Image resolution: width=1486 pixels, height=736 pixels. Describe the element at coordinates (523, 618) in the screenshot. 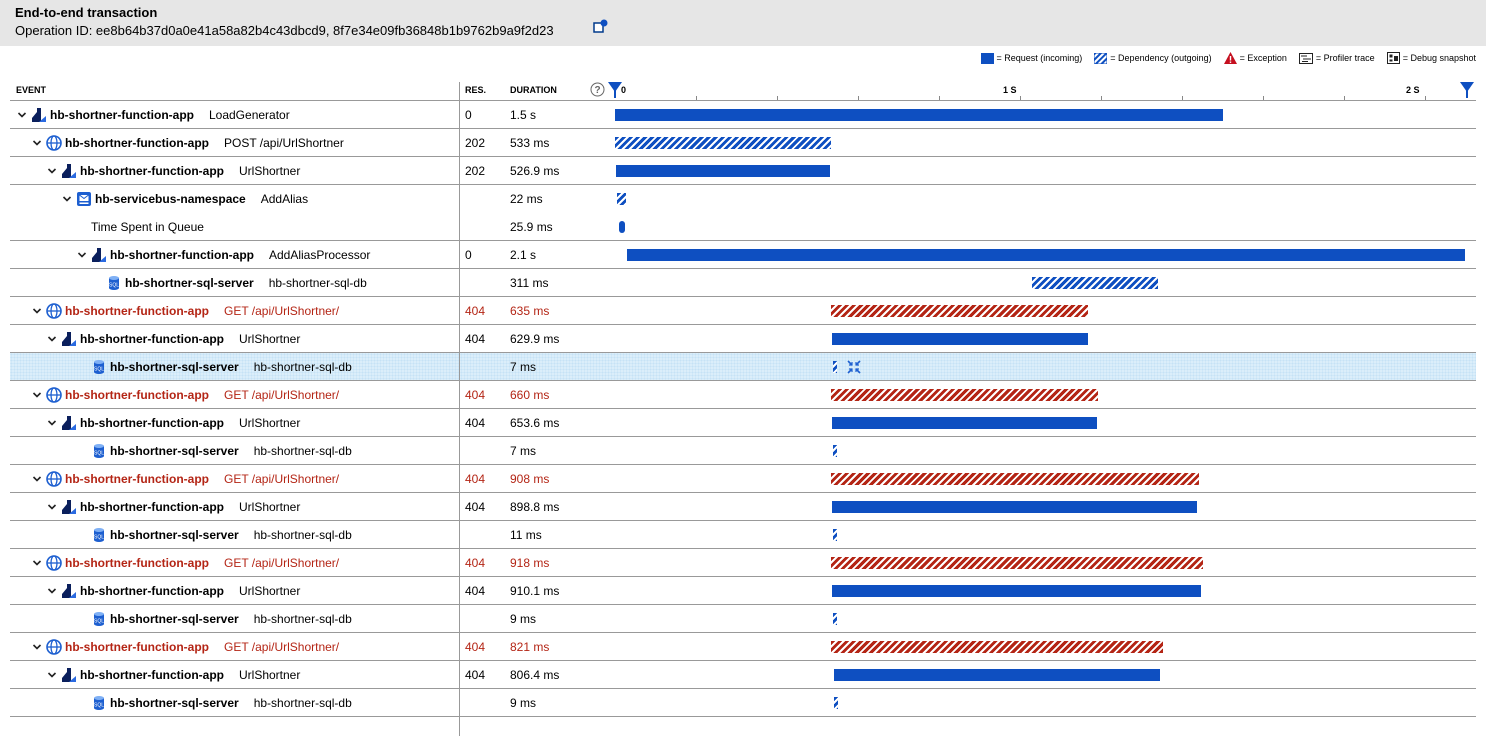

I see `duration-value: 9 ms` at that location.